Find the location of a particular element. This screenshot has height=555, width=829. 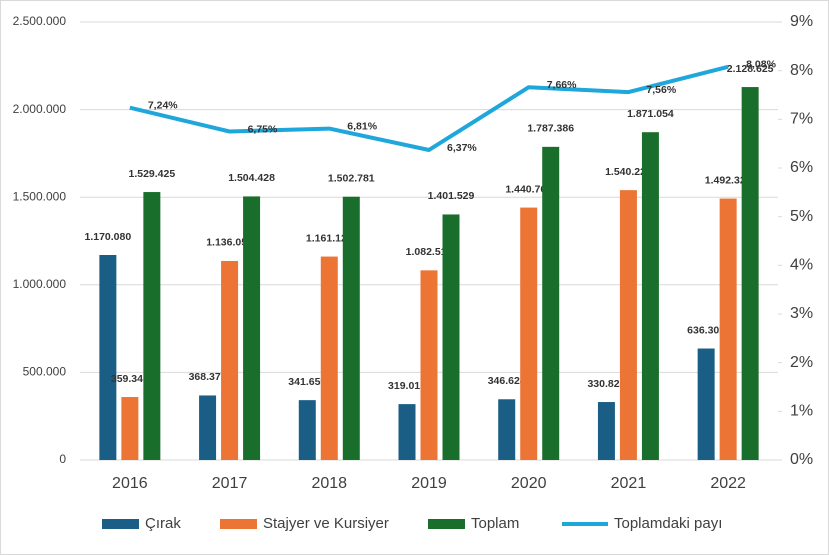

value-label: 368.373 is located at coordinates (208, 377).